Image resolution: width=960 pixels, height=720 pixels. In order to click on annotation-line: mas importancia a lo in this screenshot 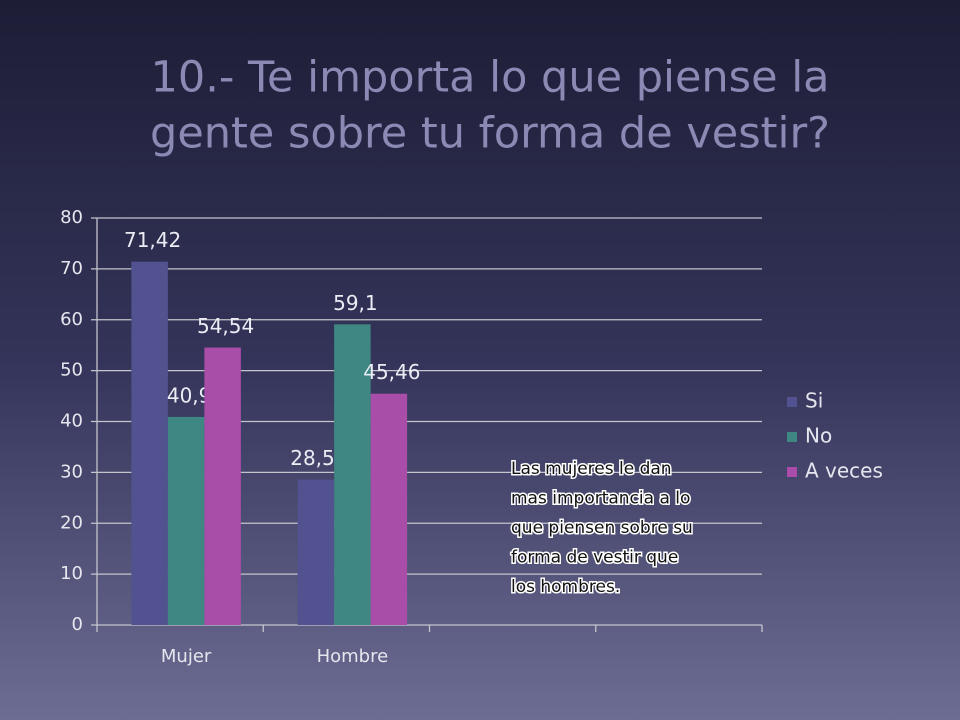, I will do `click(600, 499)`.